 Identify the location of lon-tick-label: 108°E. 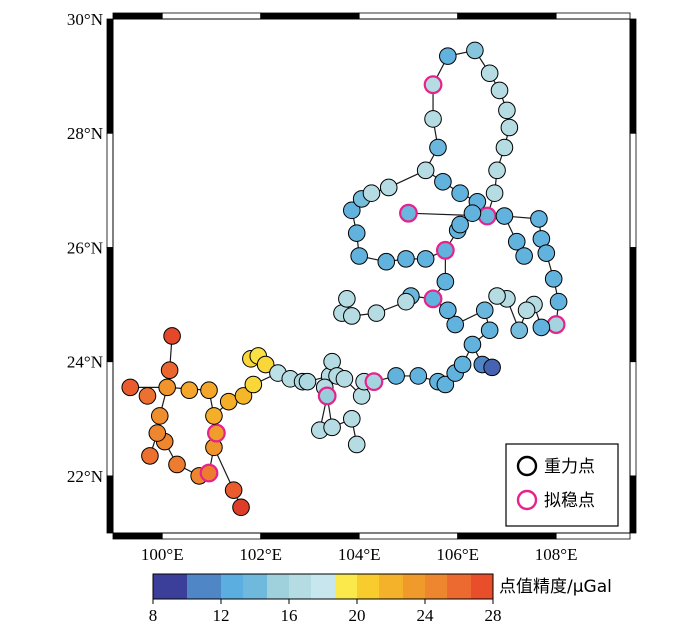
(556, 554).